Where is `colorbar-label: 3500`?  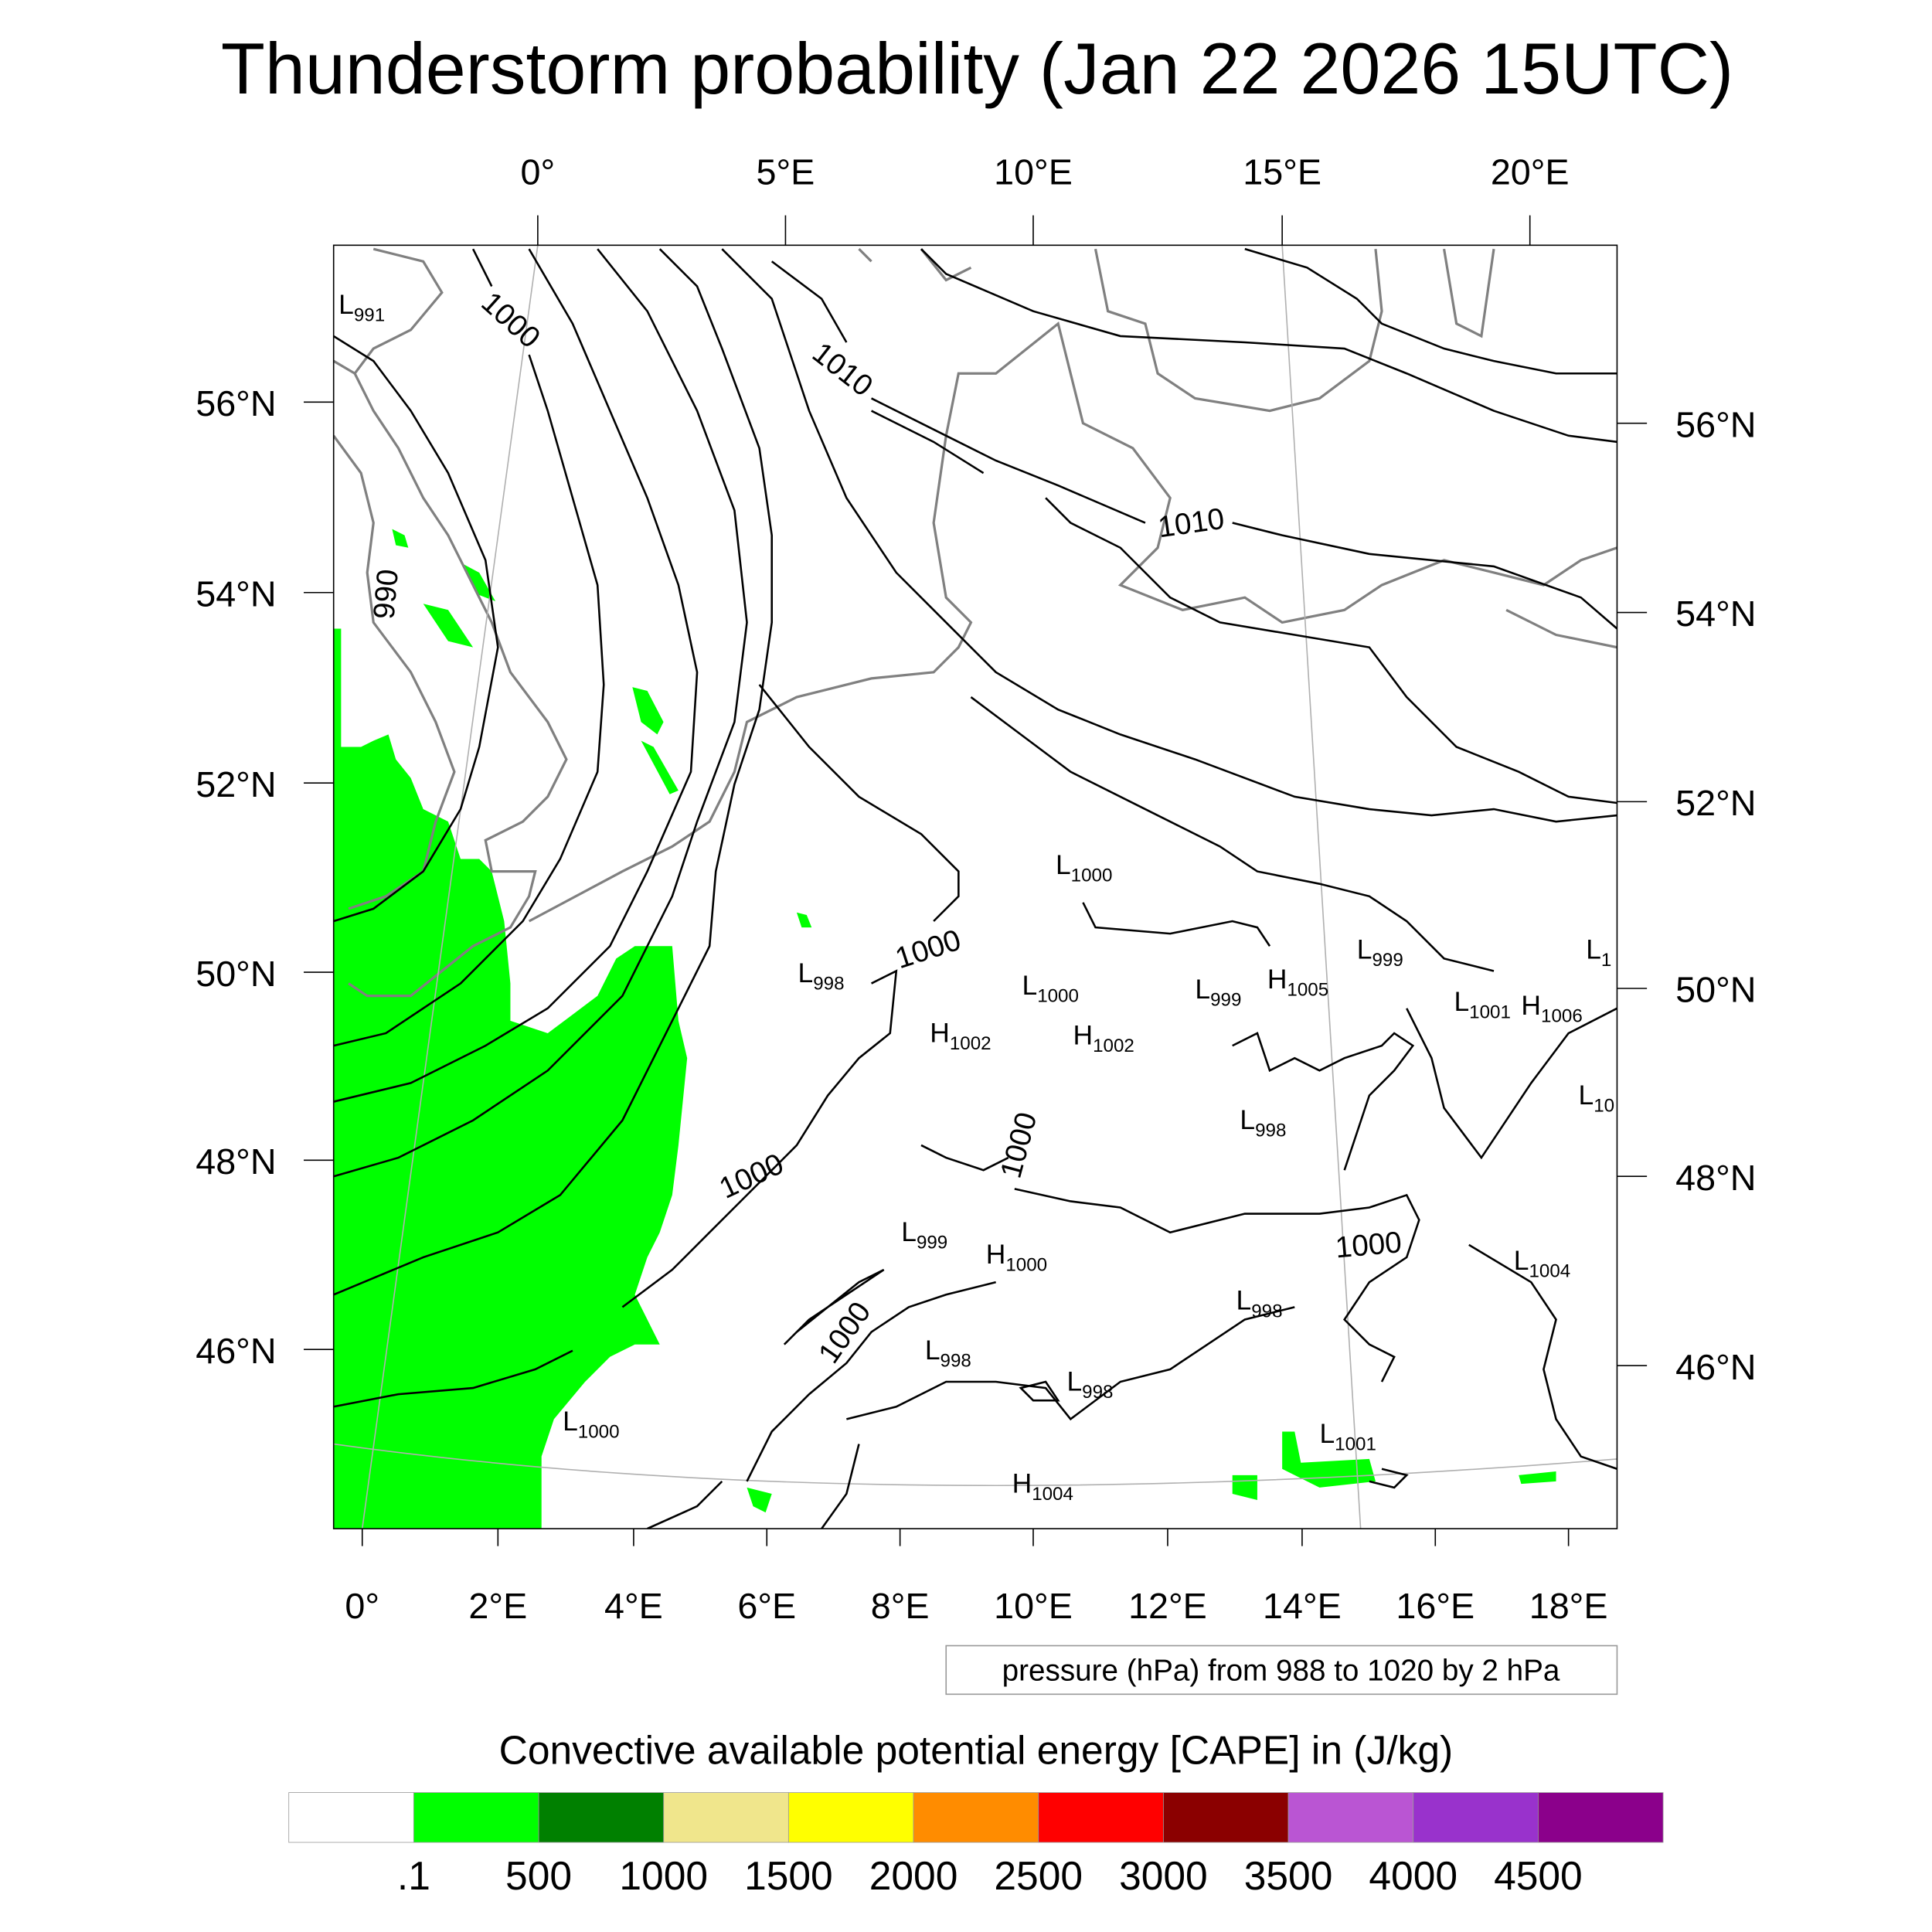 colorbar-label: 3500 is located at coordinates (1289, 1875).